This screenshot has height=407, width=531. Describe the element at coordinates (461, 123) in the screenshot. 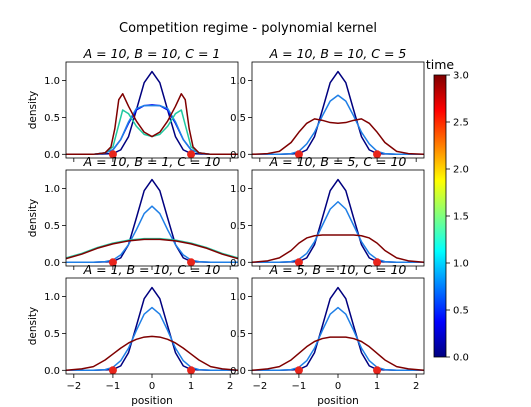

I see `colorbar-tick-label: 2.5` at that location.